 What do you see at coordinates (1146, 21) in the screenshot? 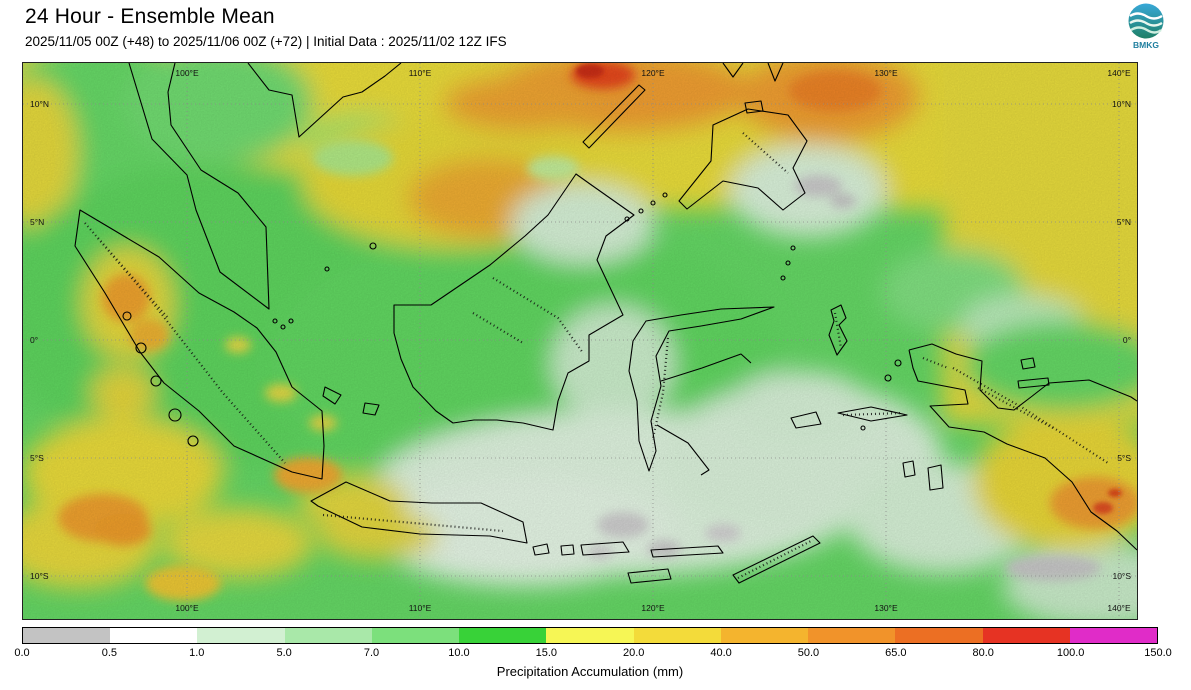
I see `logo-globe-icon` at bounding box center [1146, 21].